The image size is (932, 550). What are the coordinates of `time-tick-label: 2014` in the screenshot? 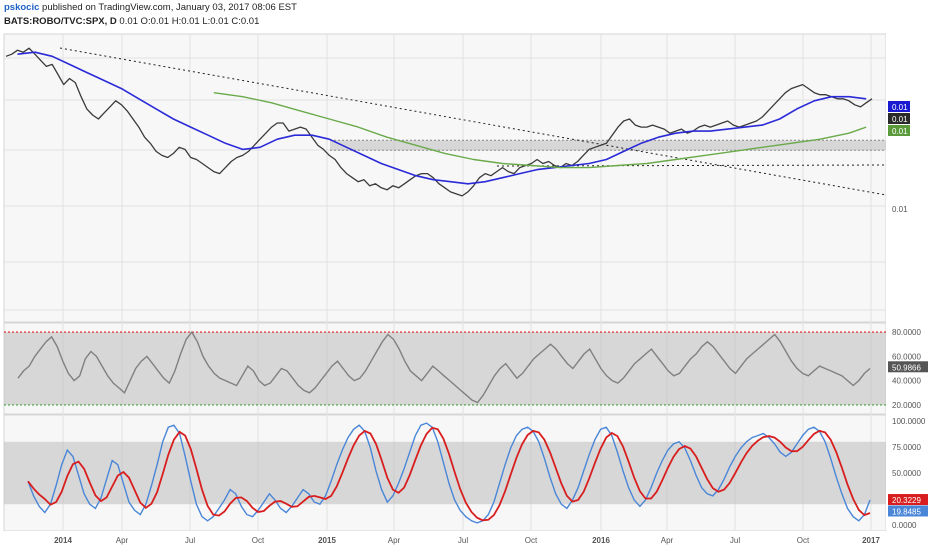 It's located at (63, 540).